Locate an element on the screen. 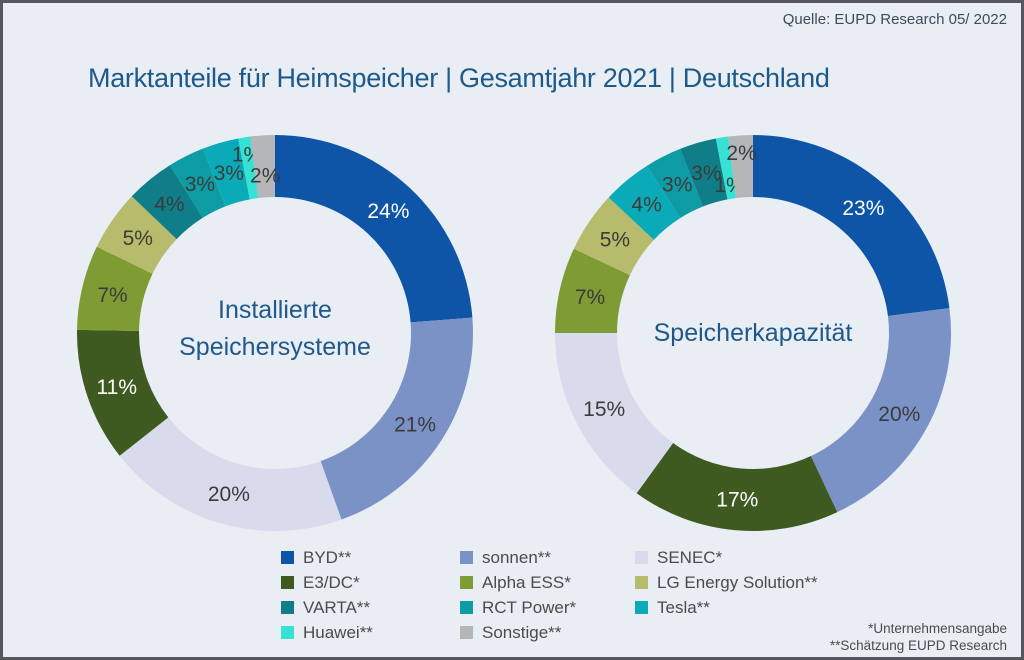 The image size is (1024, 660). legend-label: Sonstige** is located at coordinates (522, 632).